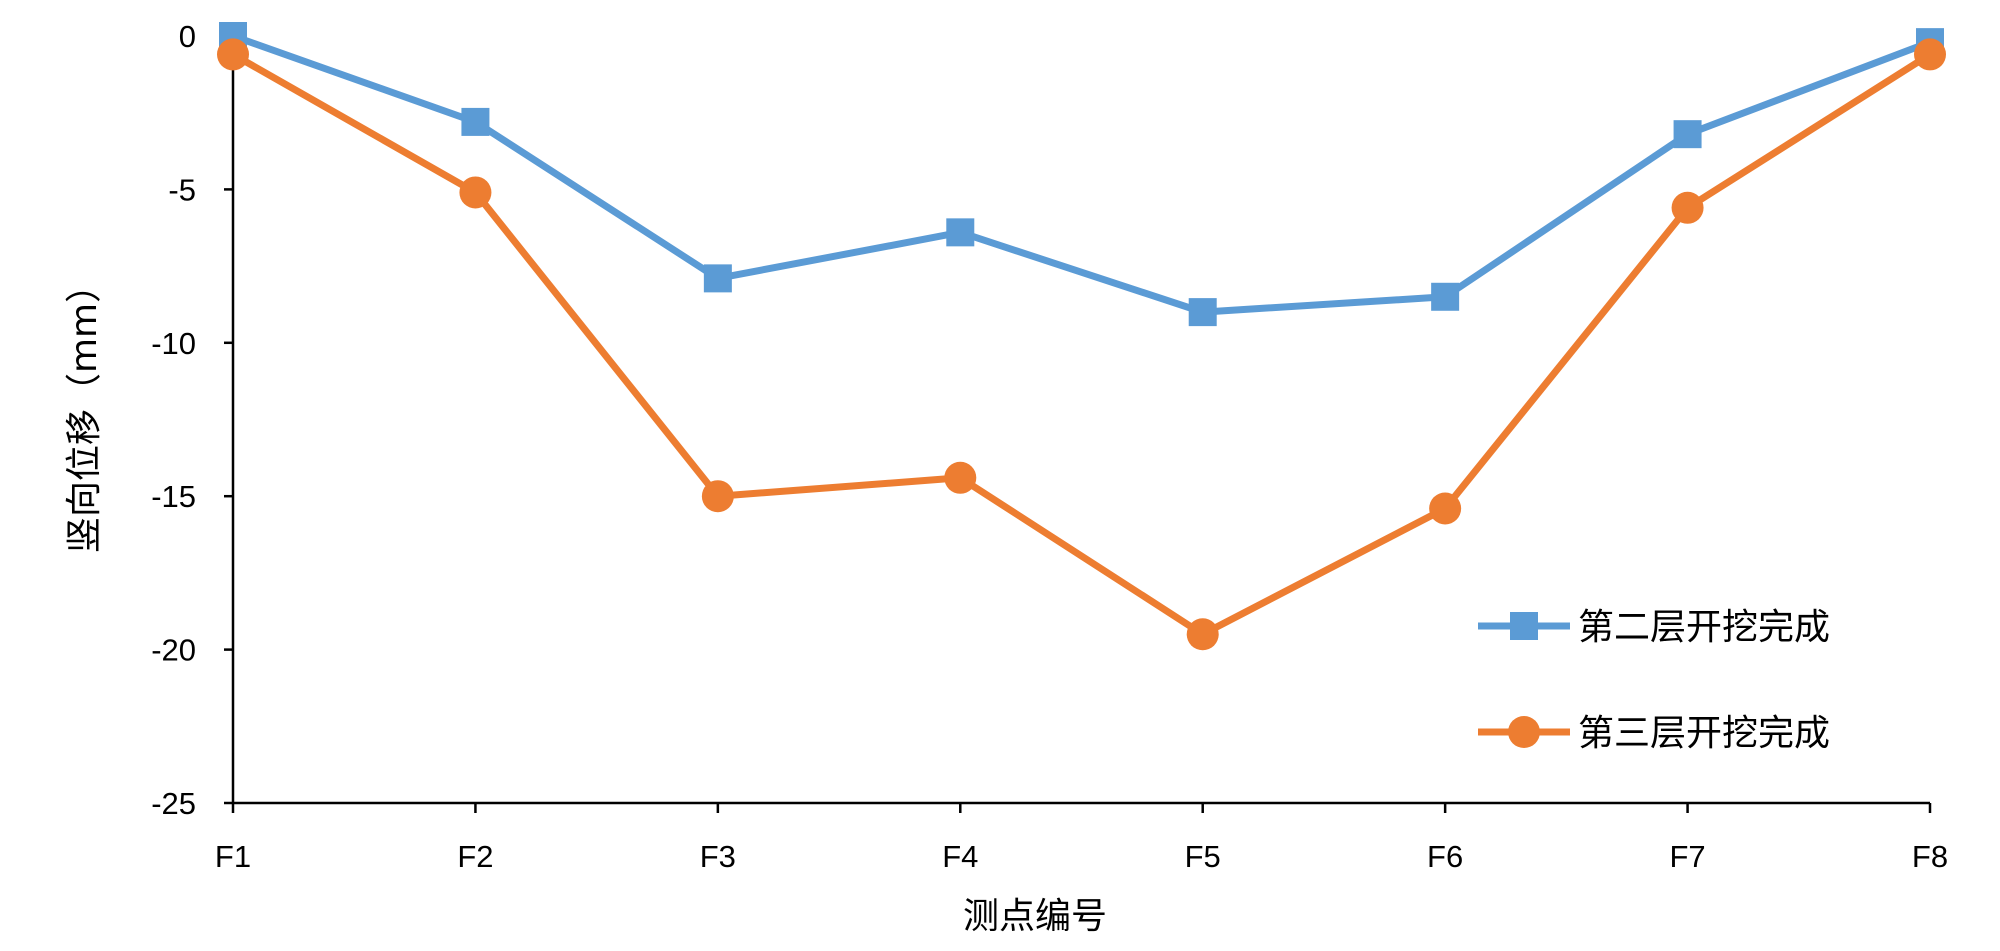  I want to click on y-tick-label: -15, so click(173, 496).